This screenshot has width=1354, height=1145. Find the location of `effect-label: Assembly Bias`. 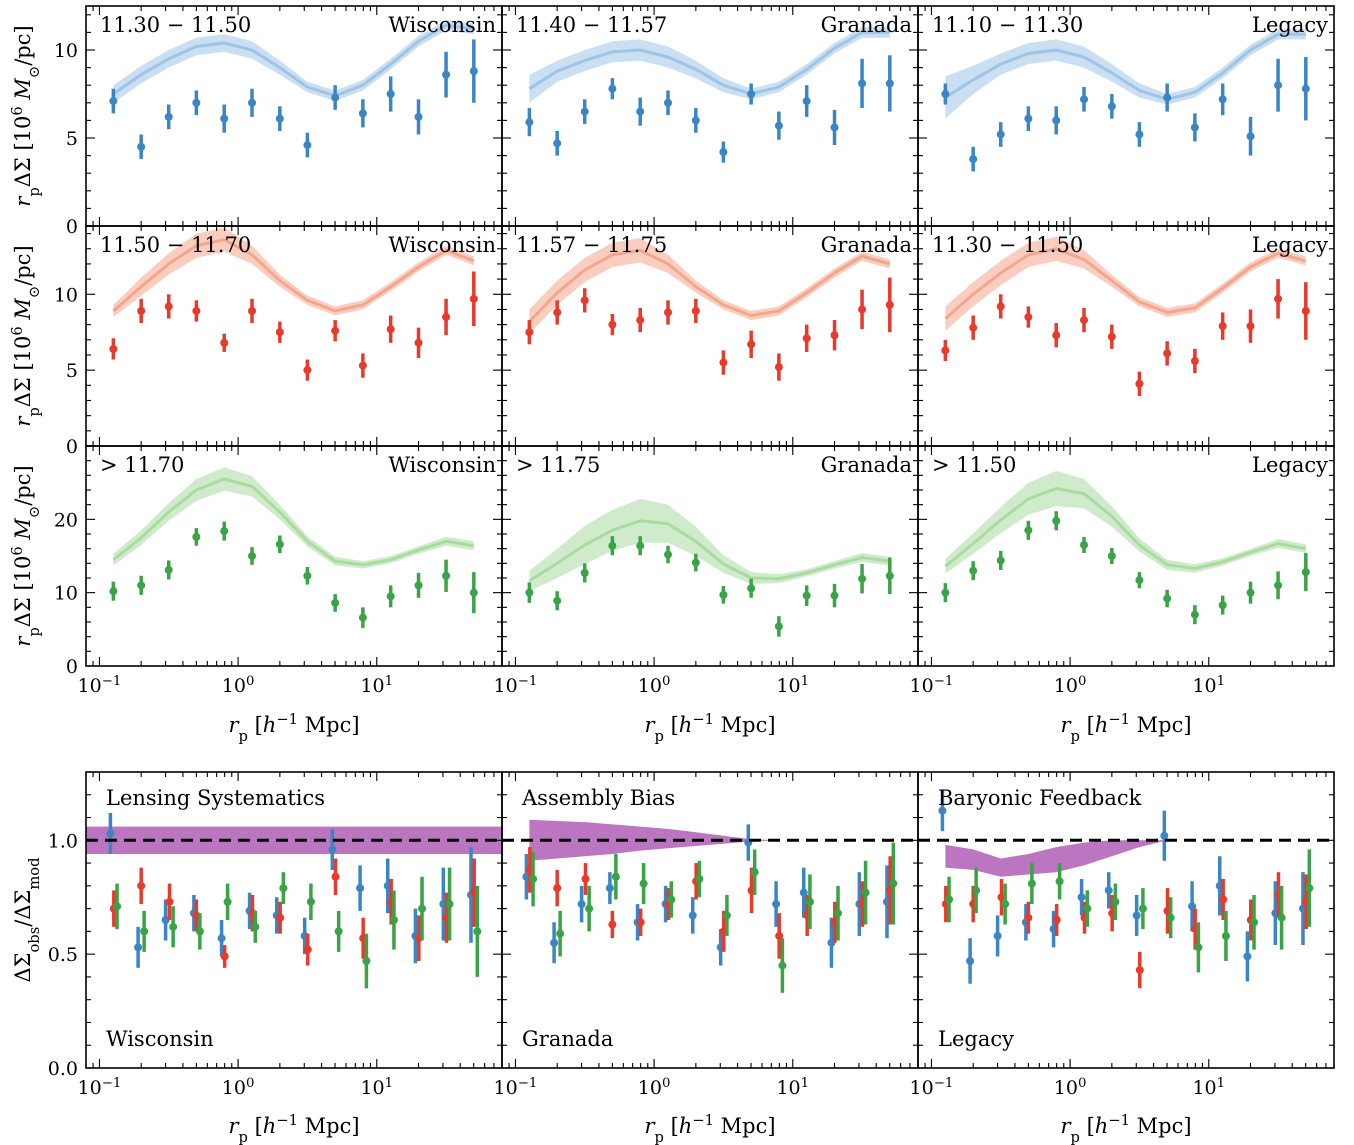

effect-label: Assembly Bias is located at coordinates (598, 798).